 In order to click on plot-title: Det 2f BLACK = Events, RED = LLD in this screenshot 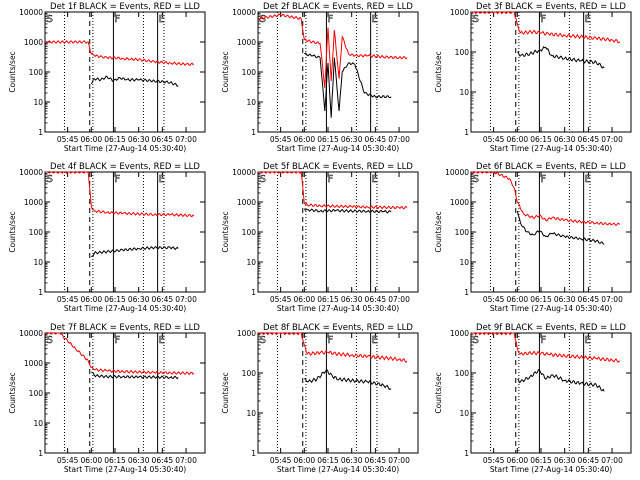, I will do `click(338, 7)`.